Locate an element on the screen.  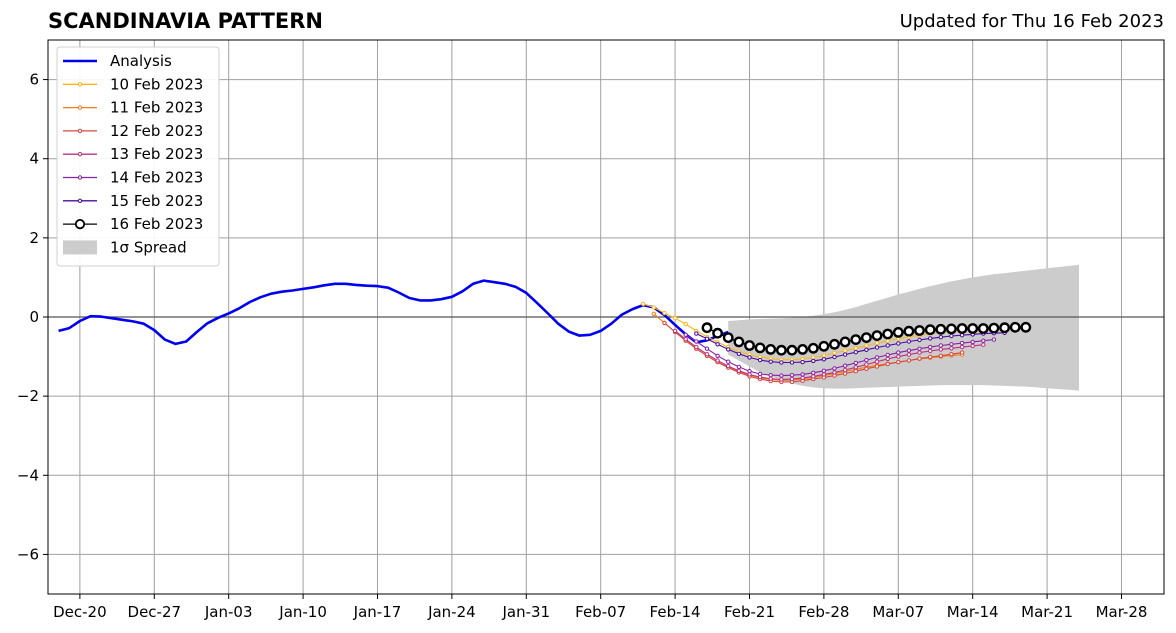
x-tick-label: Jan-17 is located at coordinates (377, 612).